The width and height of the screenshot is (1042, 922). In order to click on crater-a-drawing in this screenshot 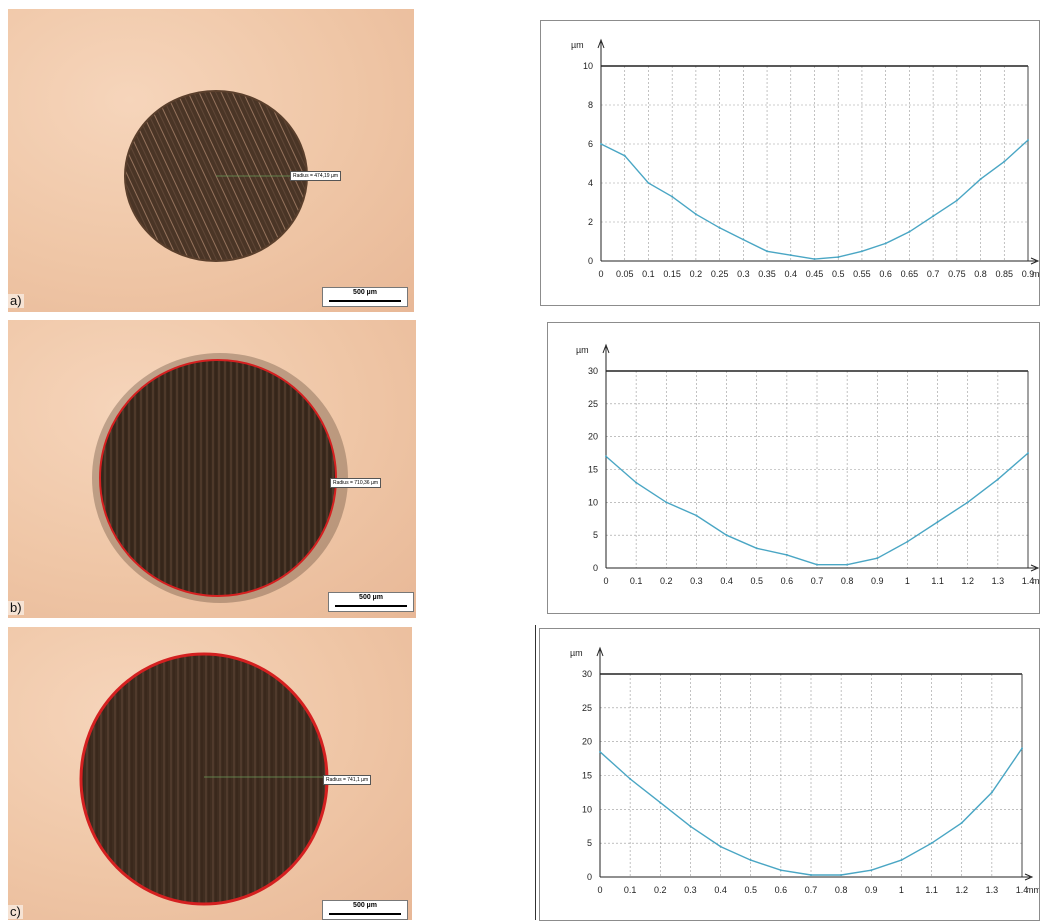, I will do `click(216, 176)`.